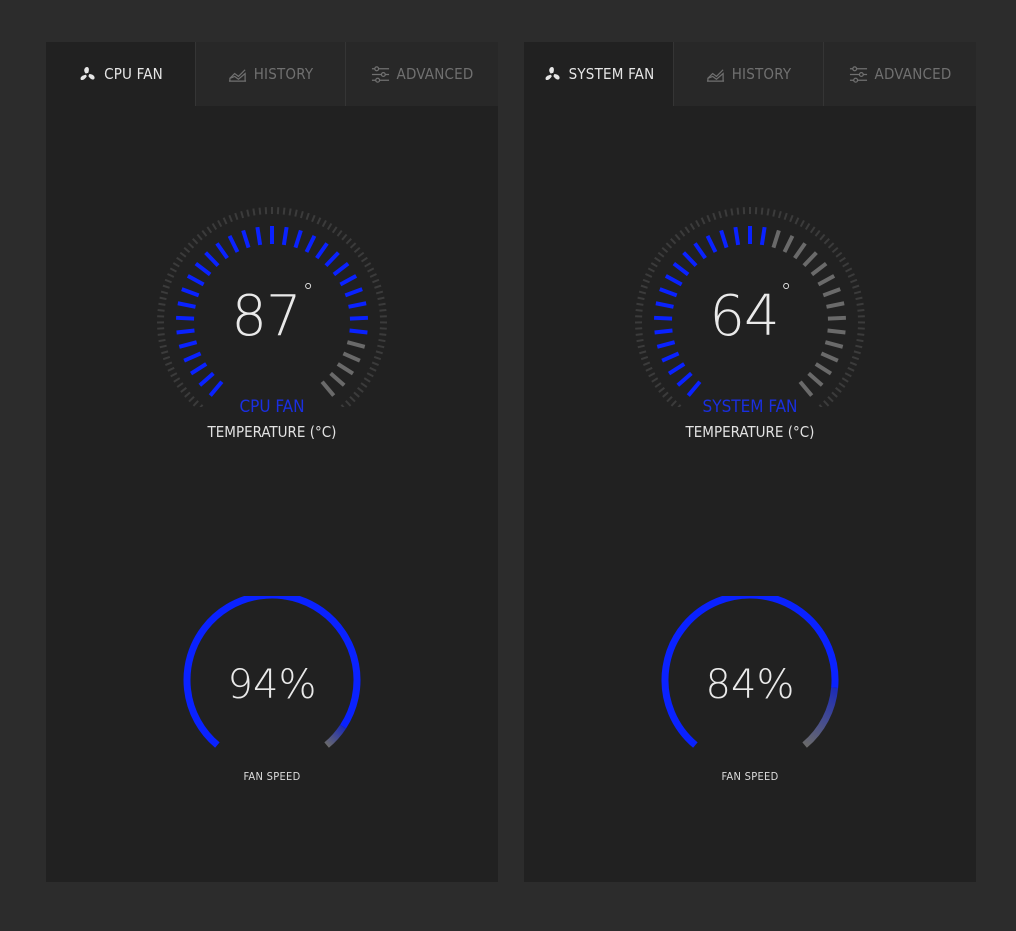 This screenshot has height=931, width=1016. What do you see at coordinates (237, 74) in the screenshot?
I see `chart-icon` at bounding box center [237, 74].